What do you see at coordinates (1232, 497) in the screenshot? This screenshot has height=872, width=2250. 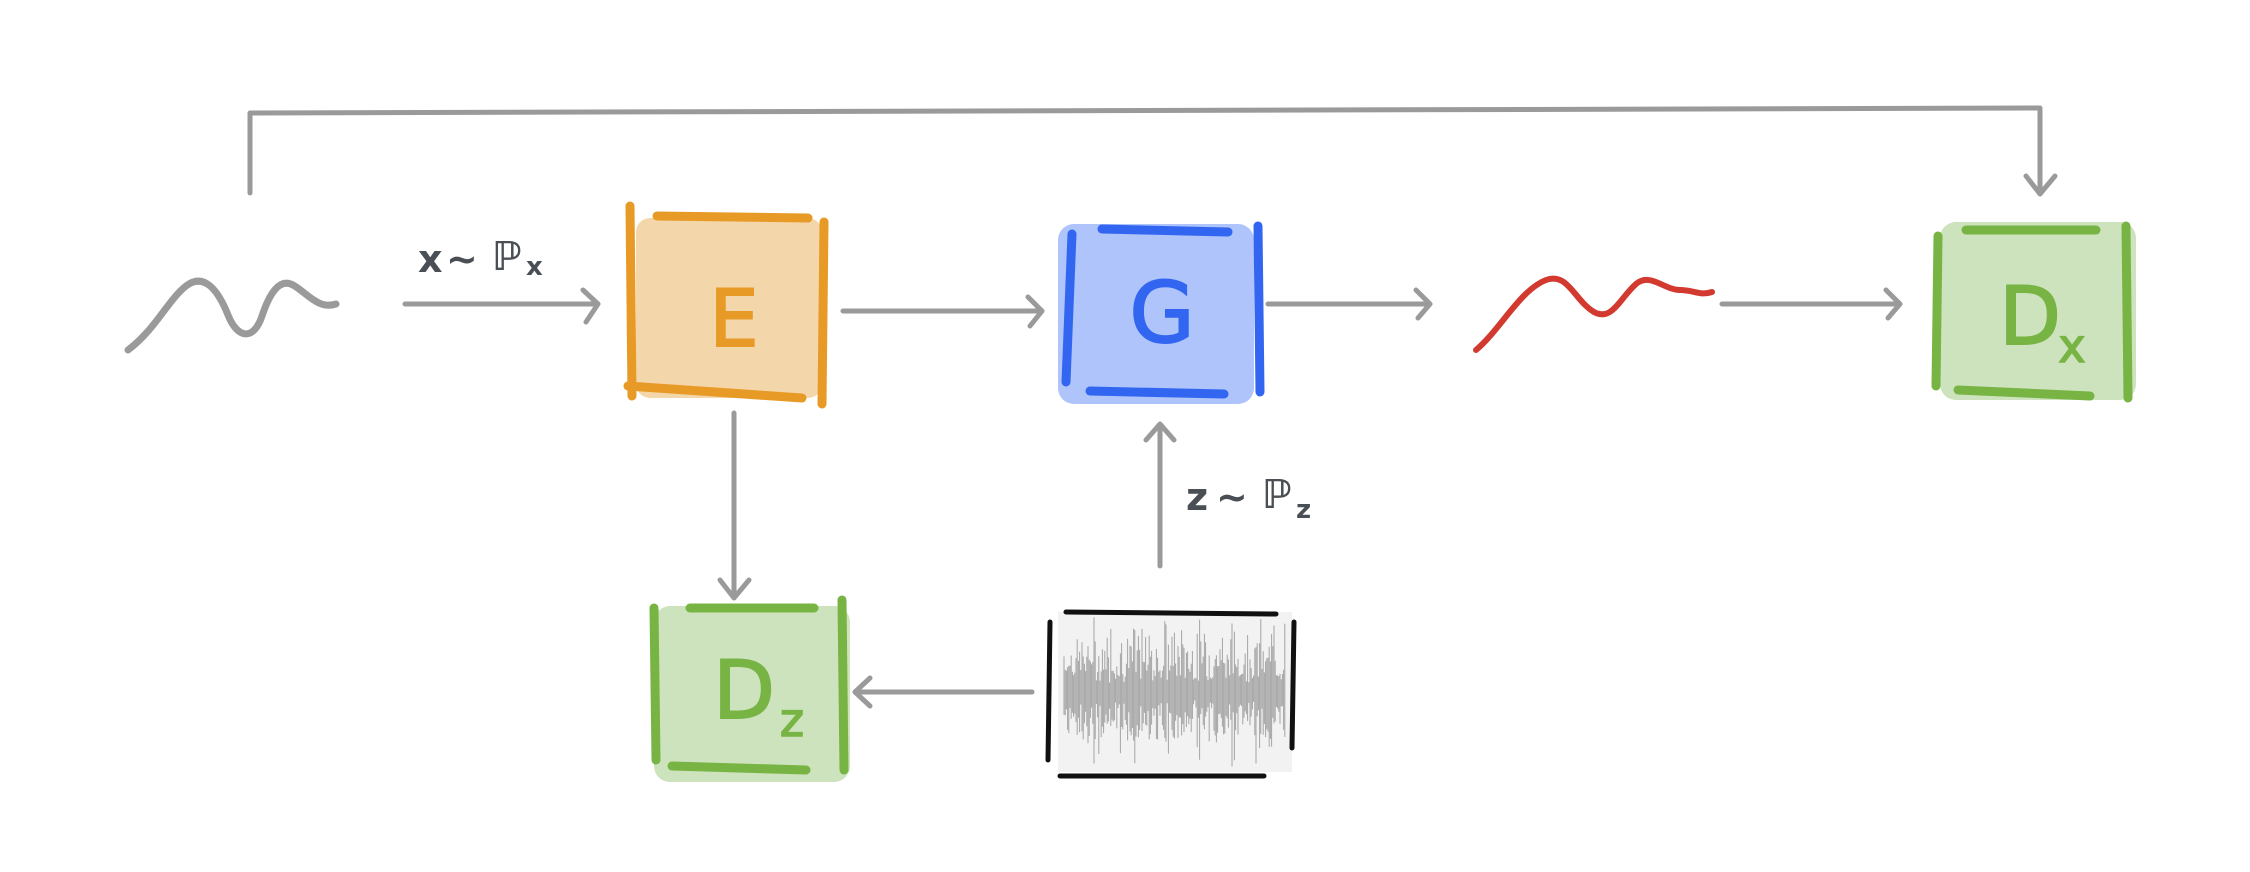 I see `z-tilde: ~` at bounding box center [1232, 497].